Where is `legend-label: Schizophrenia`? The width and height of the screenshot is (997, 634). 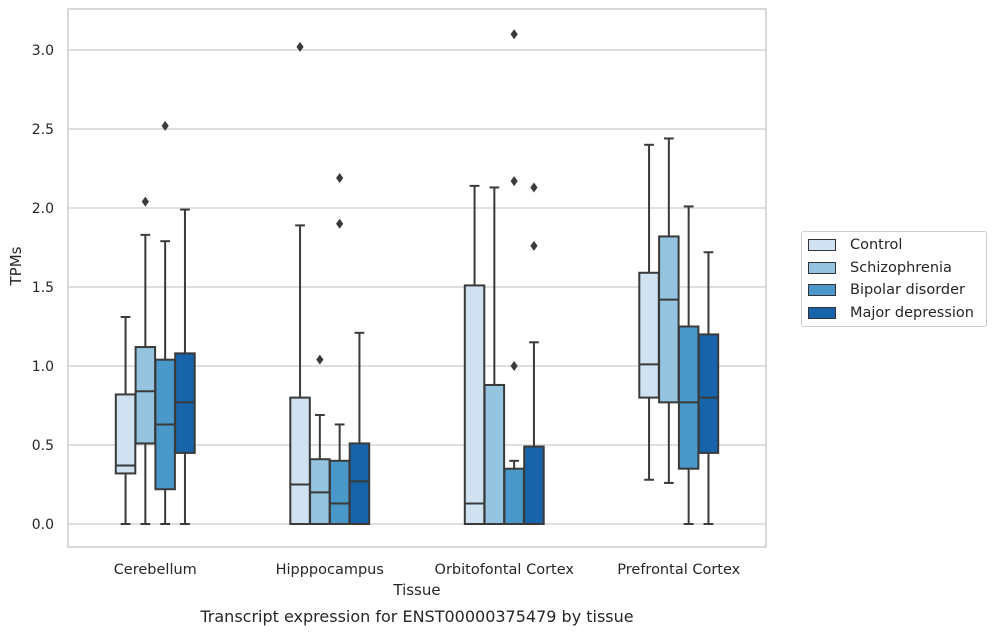
legend-label: Schizophrenia is located at coordinates (901, 267).